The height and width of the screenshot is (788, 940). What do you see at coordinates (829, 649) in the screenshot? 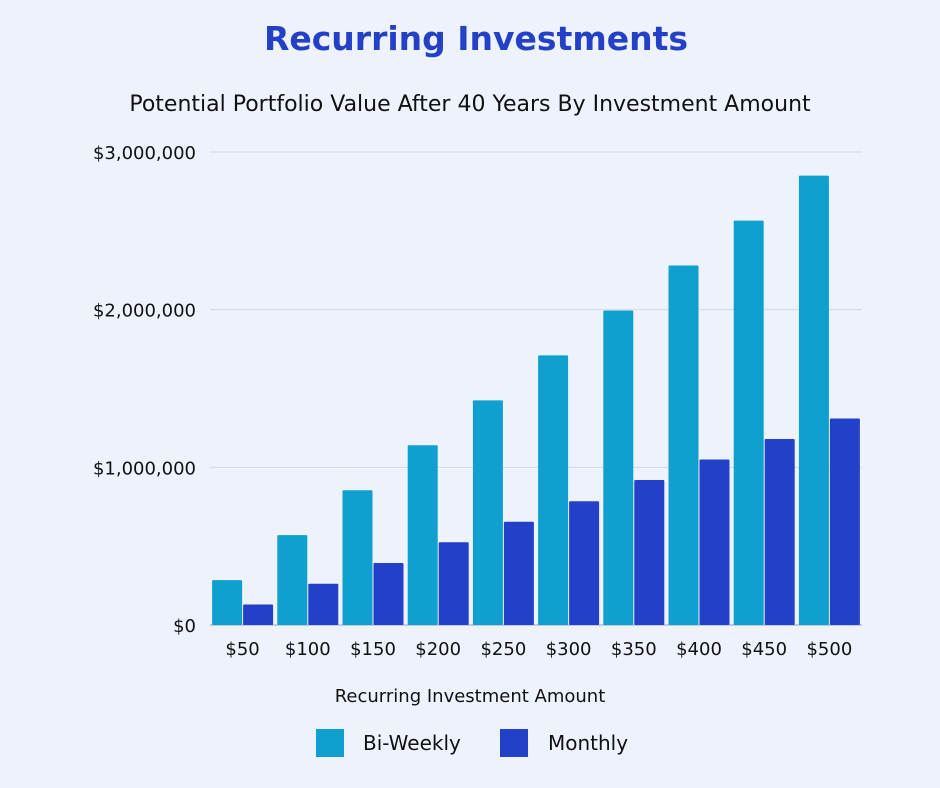
I see `x-tick-label: $500` at bounding box center [829, 649].